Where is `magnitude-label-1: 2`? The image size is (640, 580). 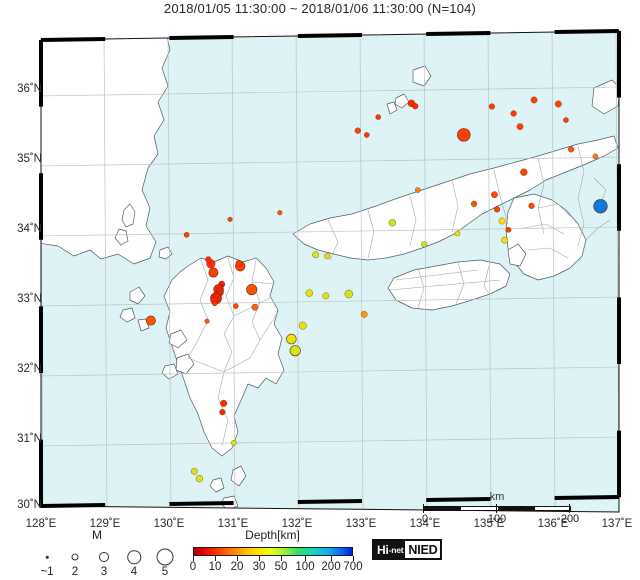 magnitude-label-1: 2 is located at coordinates (75, 572).